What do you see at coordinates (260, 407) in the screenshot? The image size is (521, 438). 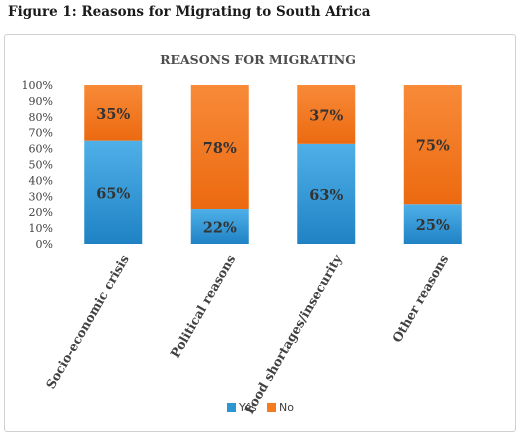 I see `legend: Yes No` at bounding box center [260, 407].